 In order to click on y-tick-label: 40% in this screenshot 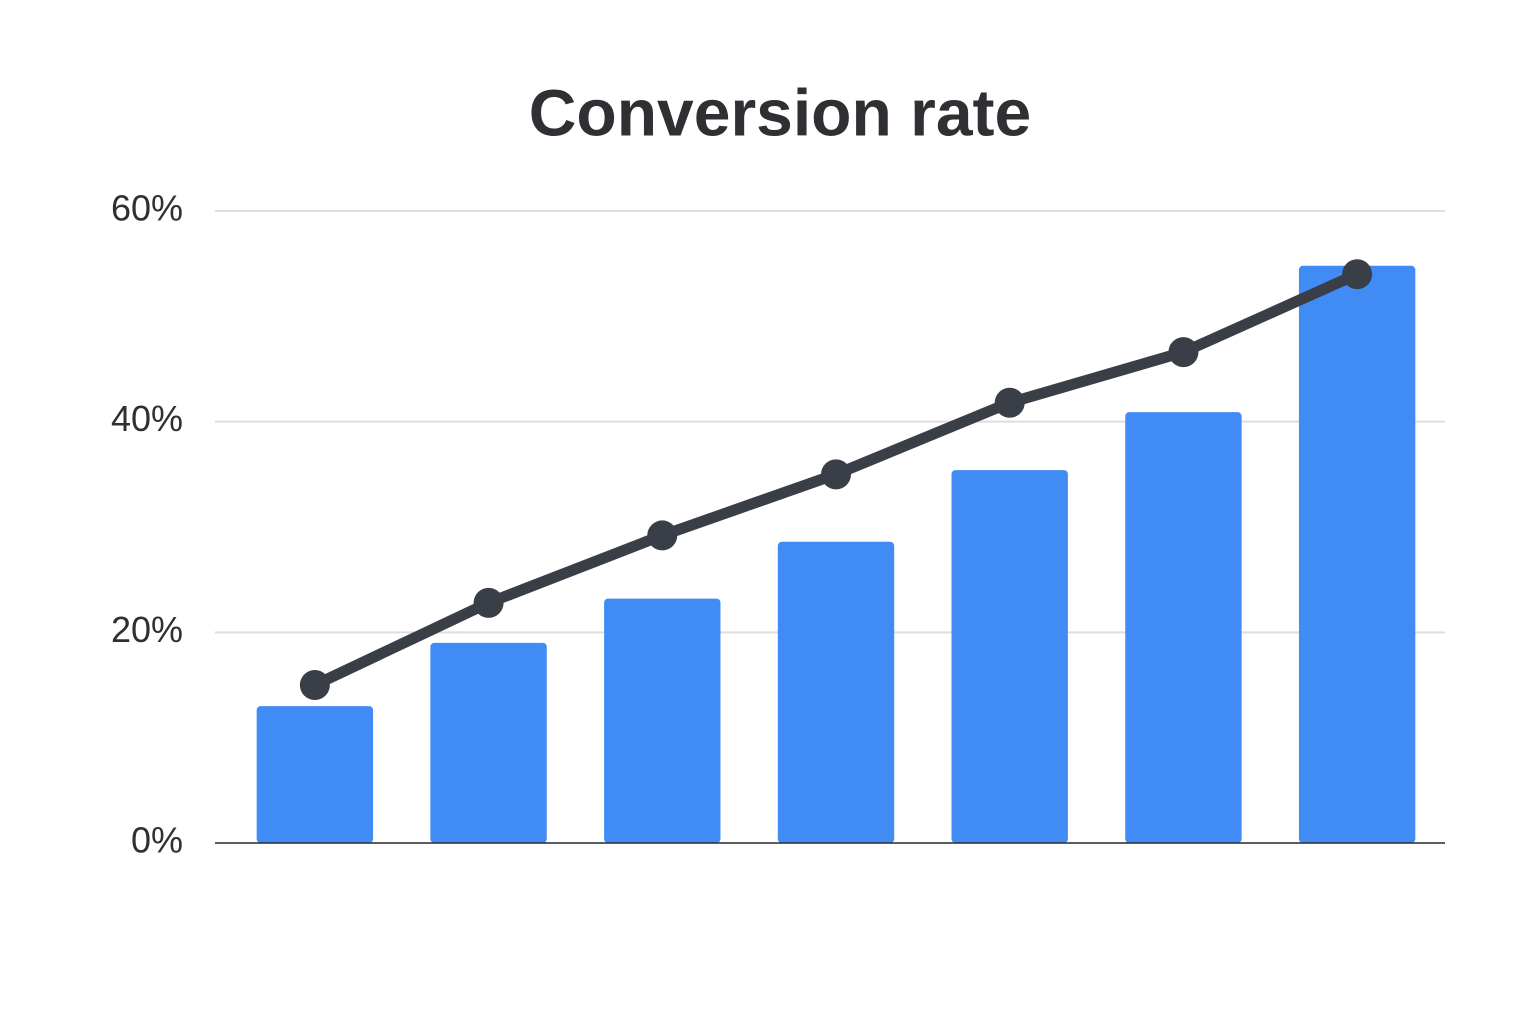, I will do `click(147, 418)`.